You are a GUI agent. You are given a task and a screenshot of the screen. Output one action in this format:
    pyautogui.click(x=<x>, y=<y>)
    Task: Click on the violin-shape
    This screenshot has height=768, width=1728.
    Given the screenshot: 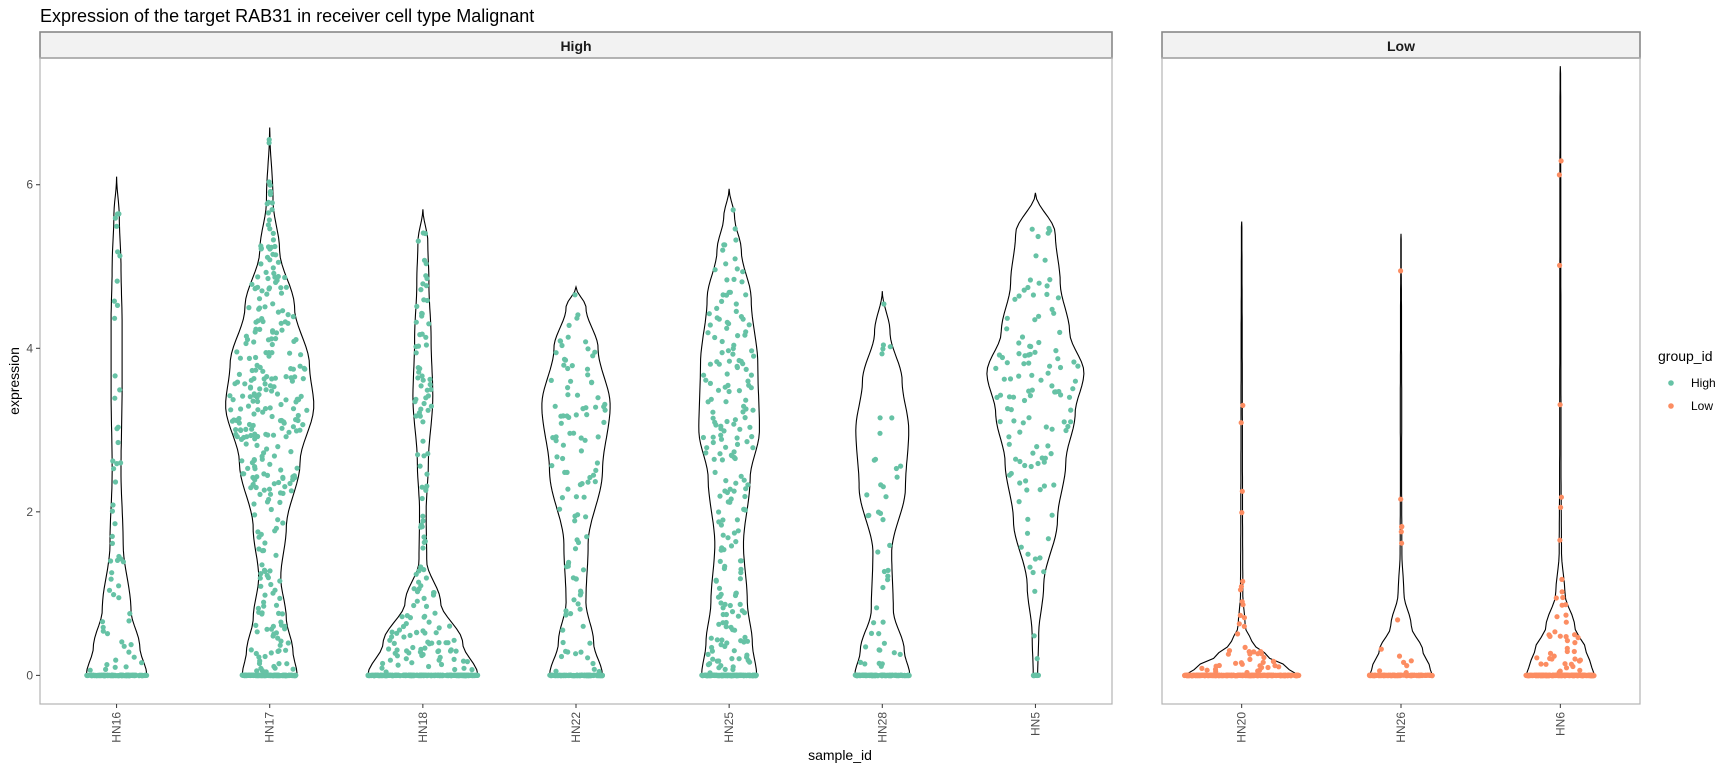 What is the action you would take?
    pyautogui.click(x=729, y=432)
    